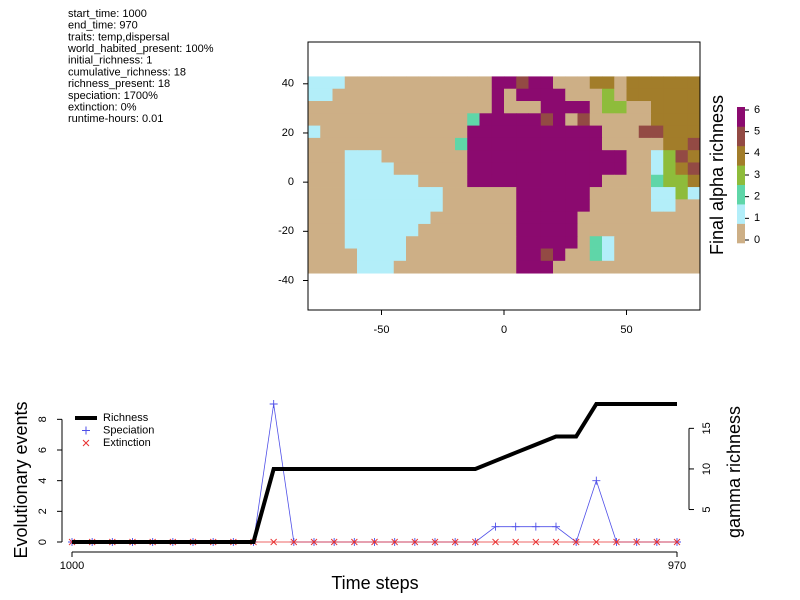 This screenshot has width=800, height=600. What do you see at coordinates (757, 240) in the screenshot?
I see `colorbar-tick-label: 0` at bounding box center [757, 240].